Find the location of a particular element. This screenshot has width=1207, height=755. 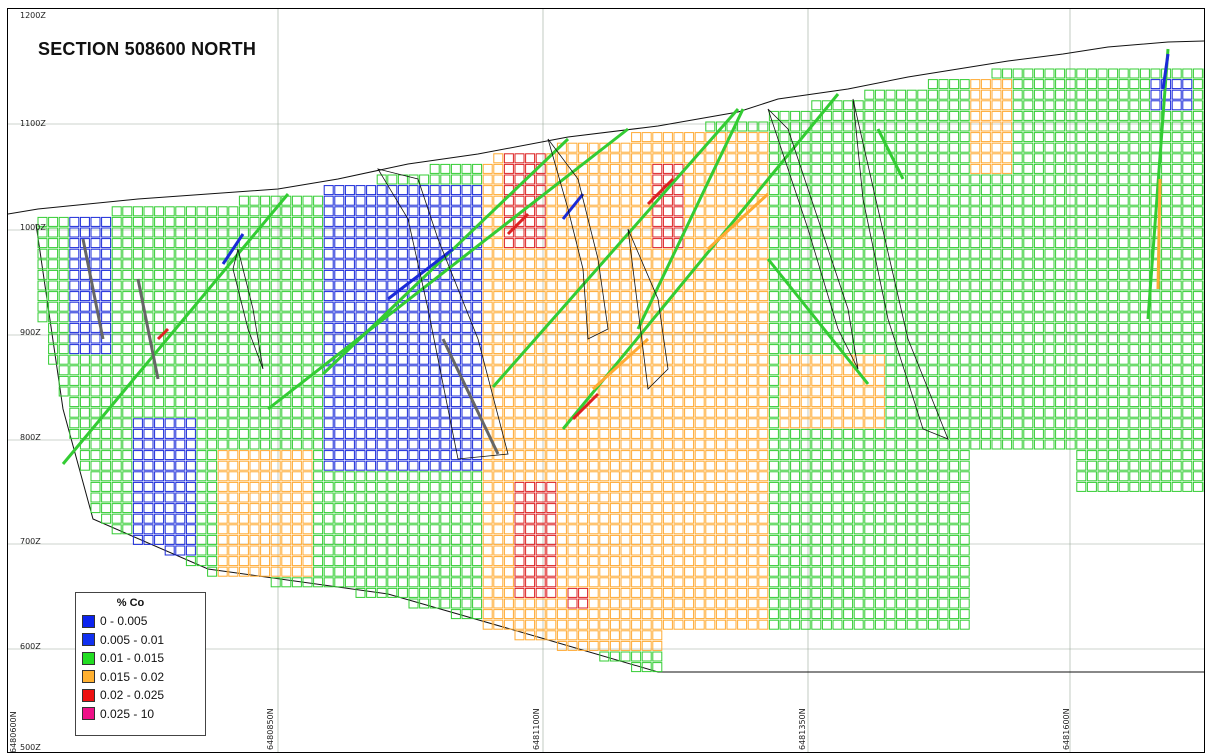

geology-outline is located at coordinates (648, 309).